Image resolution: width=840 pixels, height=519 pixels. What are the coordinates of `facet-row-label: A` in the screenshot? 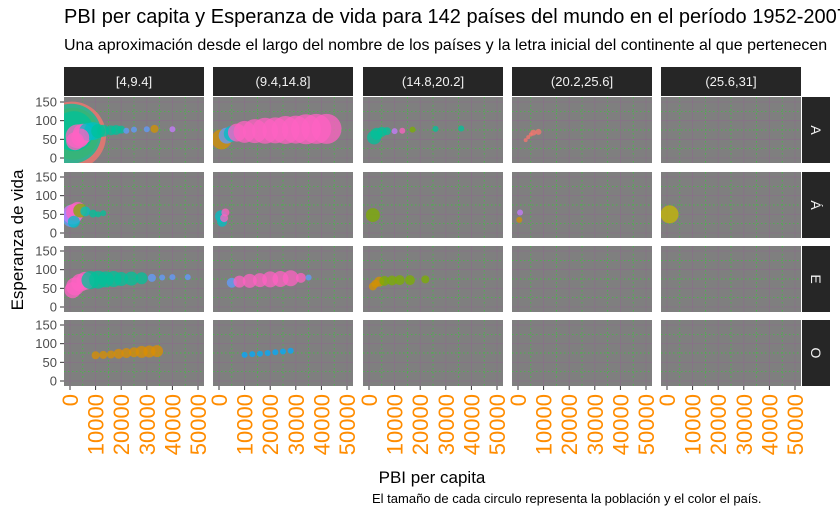 It's located at (816, 130).